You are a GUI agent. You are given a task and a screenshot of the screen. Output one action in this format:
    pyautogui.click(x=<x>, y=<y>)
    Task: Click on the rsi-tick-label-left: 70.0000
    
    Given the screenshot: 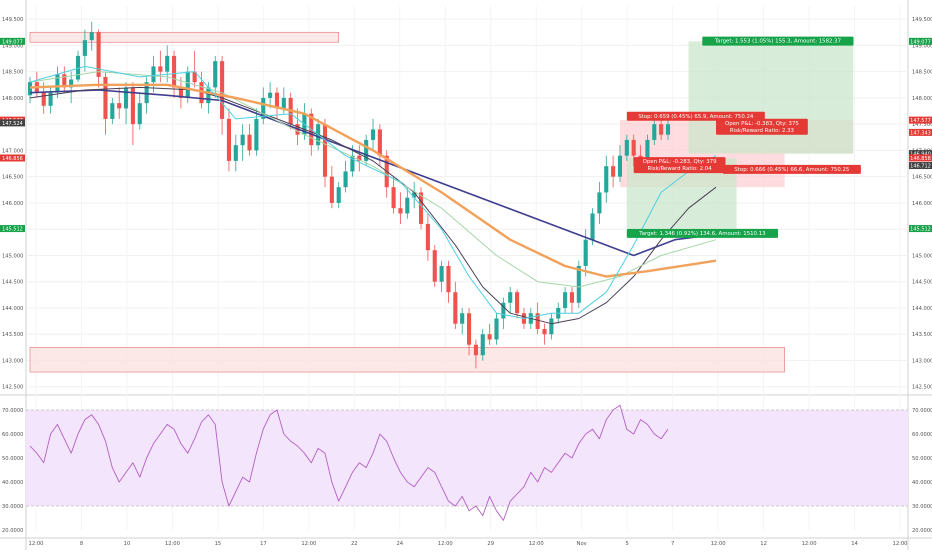 What is the action you would take?
    pyautogui.click(x=12, y=411)
    